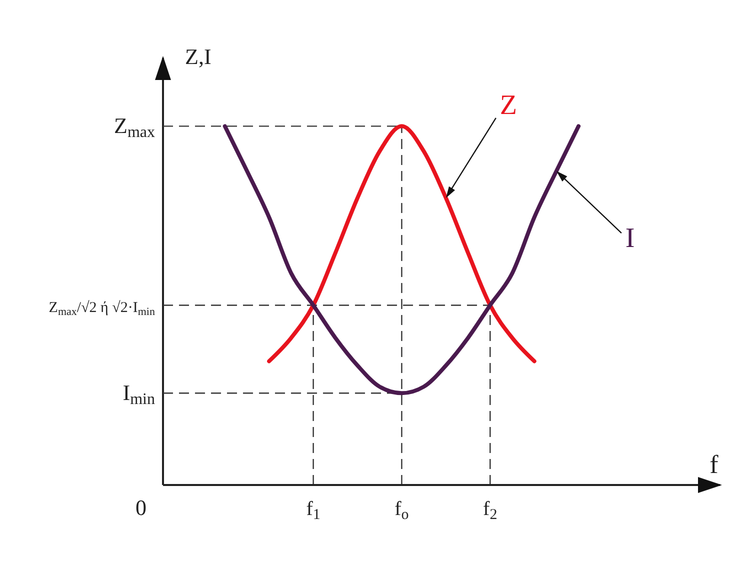  Describe the element at coordinates (141, 507) in the screenshot. I see `text: 0` at that location.